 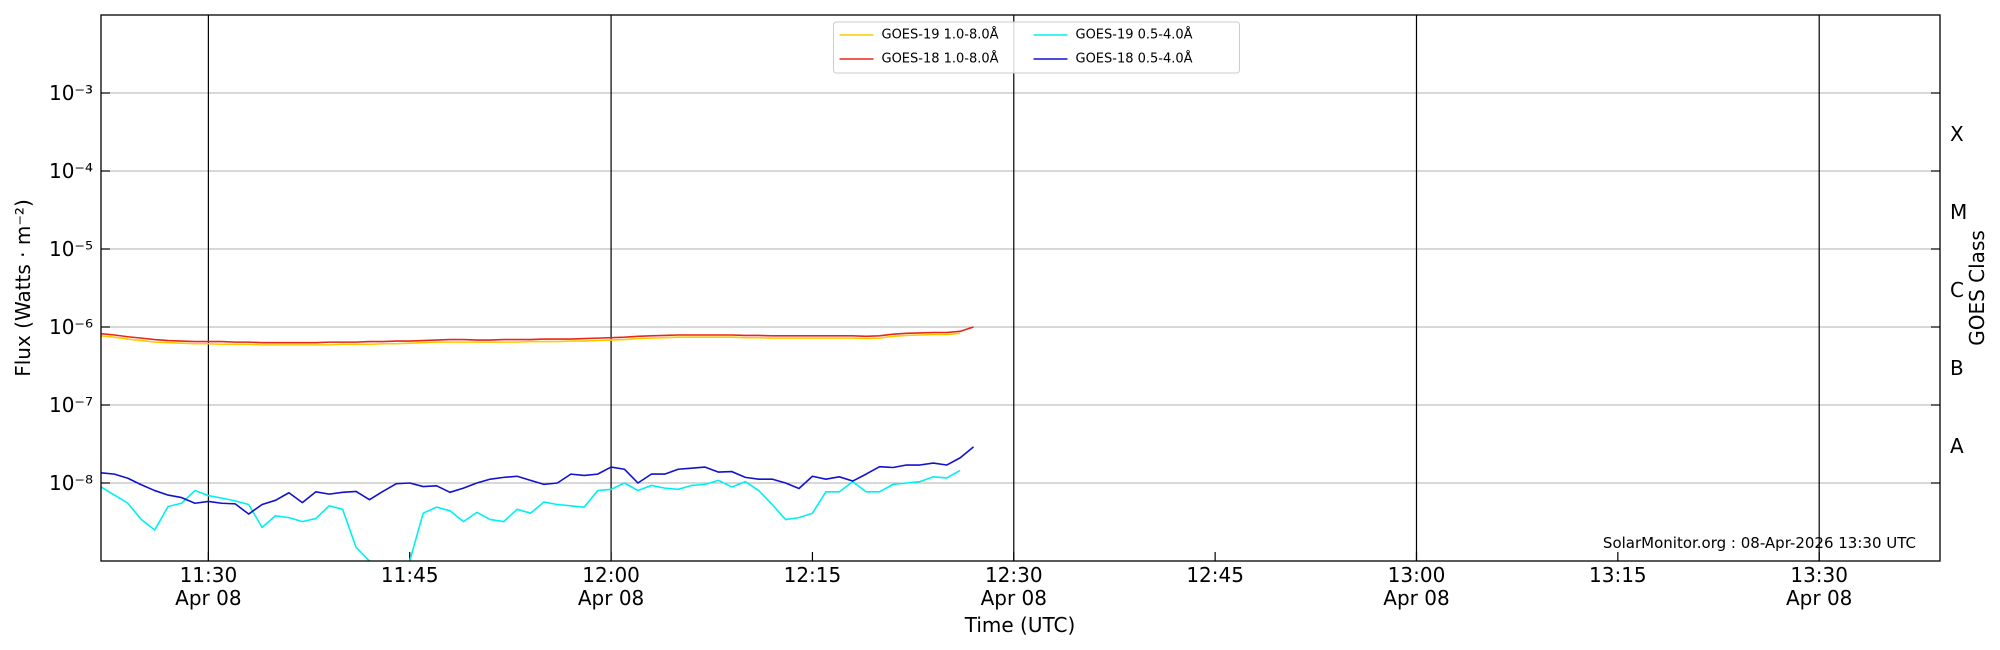 I want to click on y-tick-label: 10⁻⁷, so click(x=71, y=405).